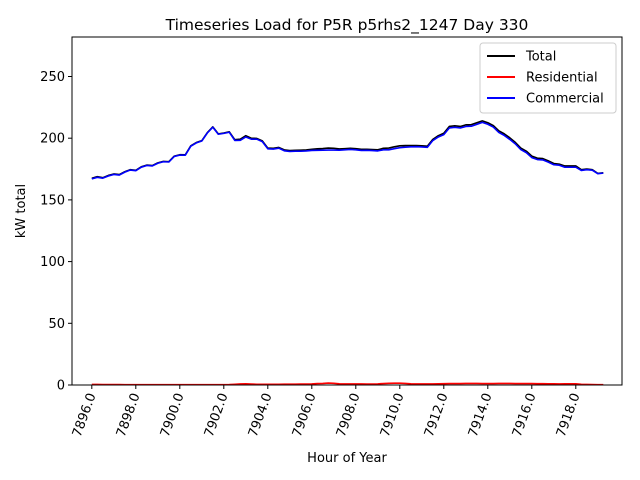  I want to click on y-tick-label: 0, so click(61, 386).